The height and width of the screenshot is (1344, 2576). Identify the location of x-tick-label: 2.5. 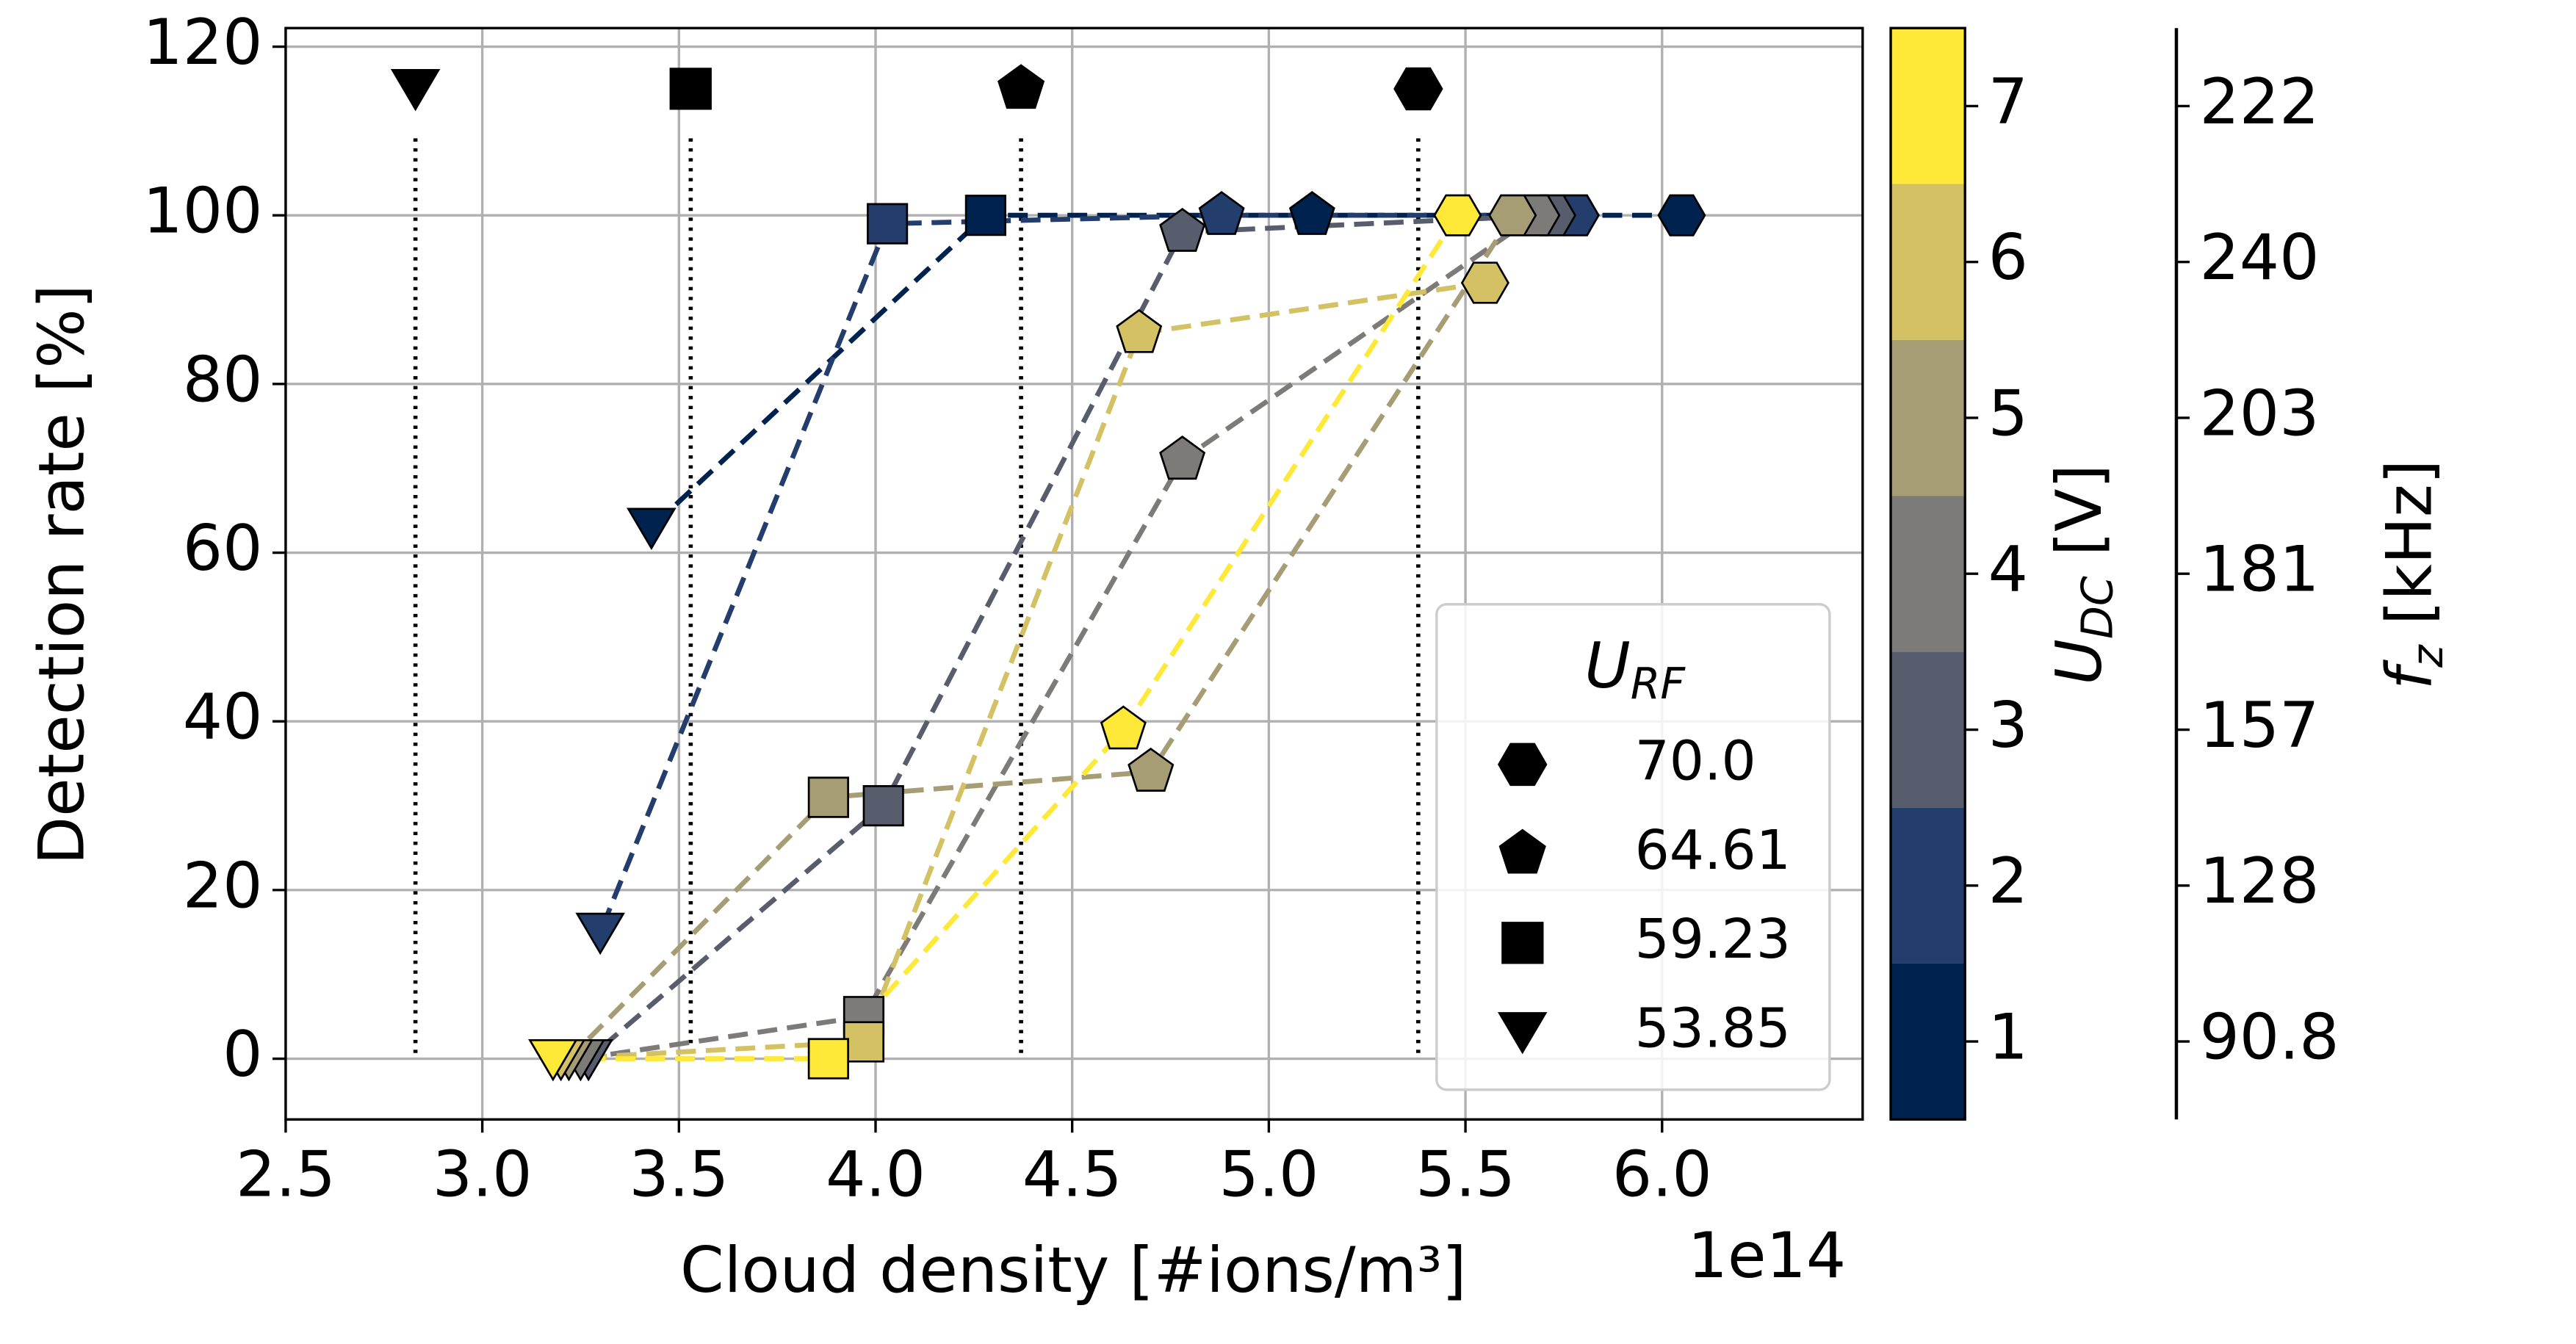
(286, 1175).